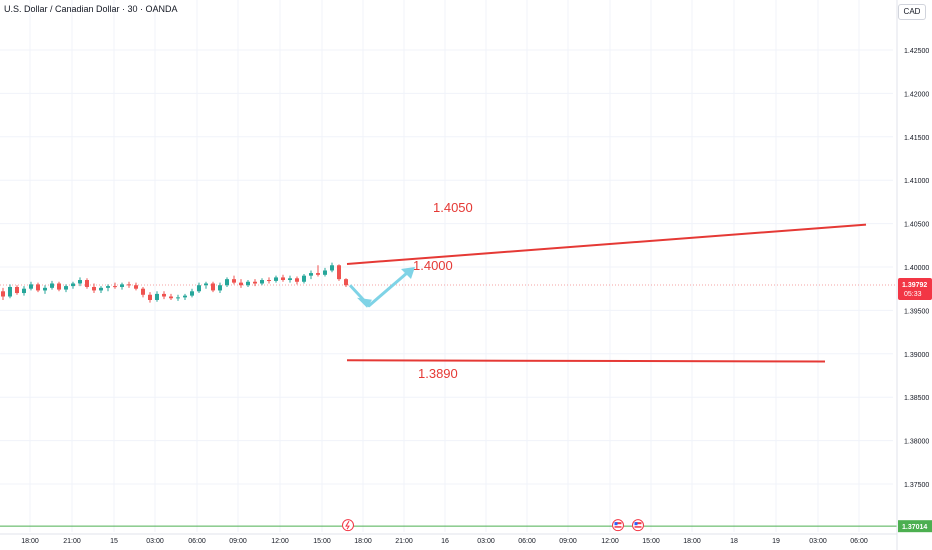  What do you see at coordinates (776, 541) in the screenshot?
I see `time-tick-label: 19` at bounding box center [776, 541].